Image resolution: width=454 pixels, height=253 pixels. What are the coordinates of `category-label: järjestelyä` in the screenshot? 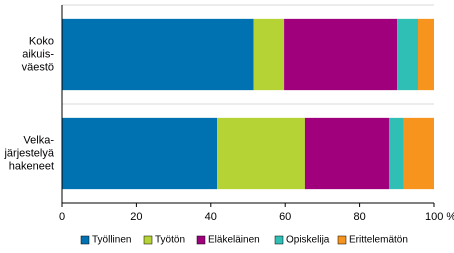 It's located at (28, 153).